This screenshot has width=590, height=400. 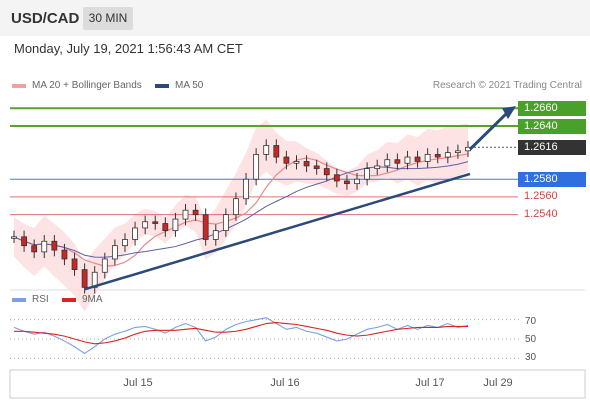 I want to click on rsi-tick-label: 70, so click(x=531, y=321).